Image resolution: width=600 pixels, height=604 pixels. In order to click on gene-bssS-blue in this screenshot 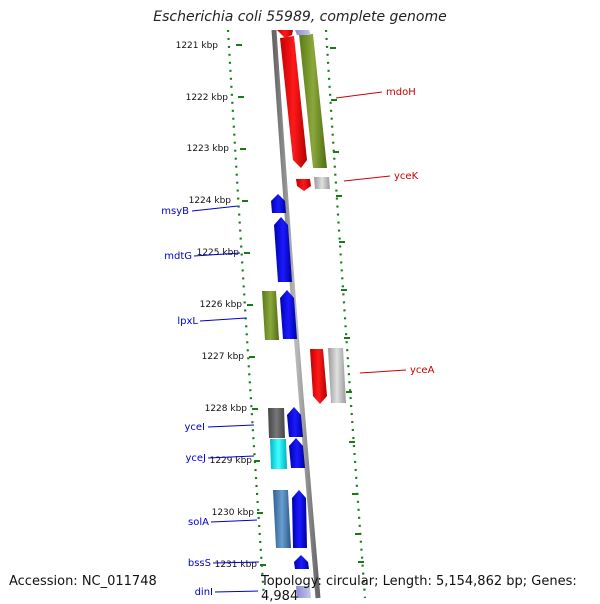, I will do `click(301, 562)`.